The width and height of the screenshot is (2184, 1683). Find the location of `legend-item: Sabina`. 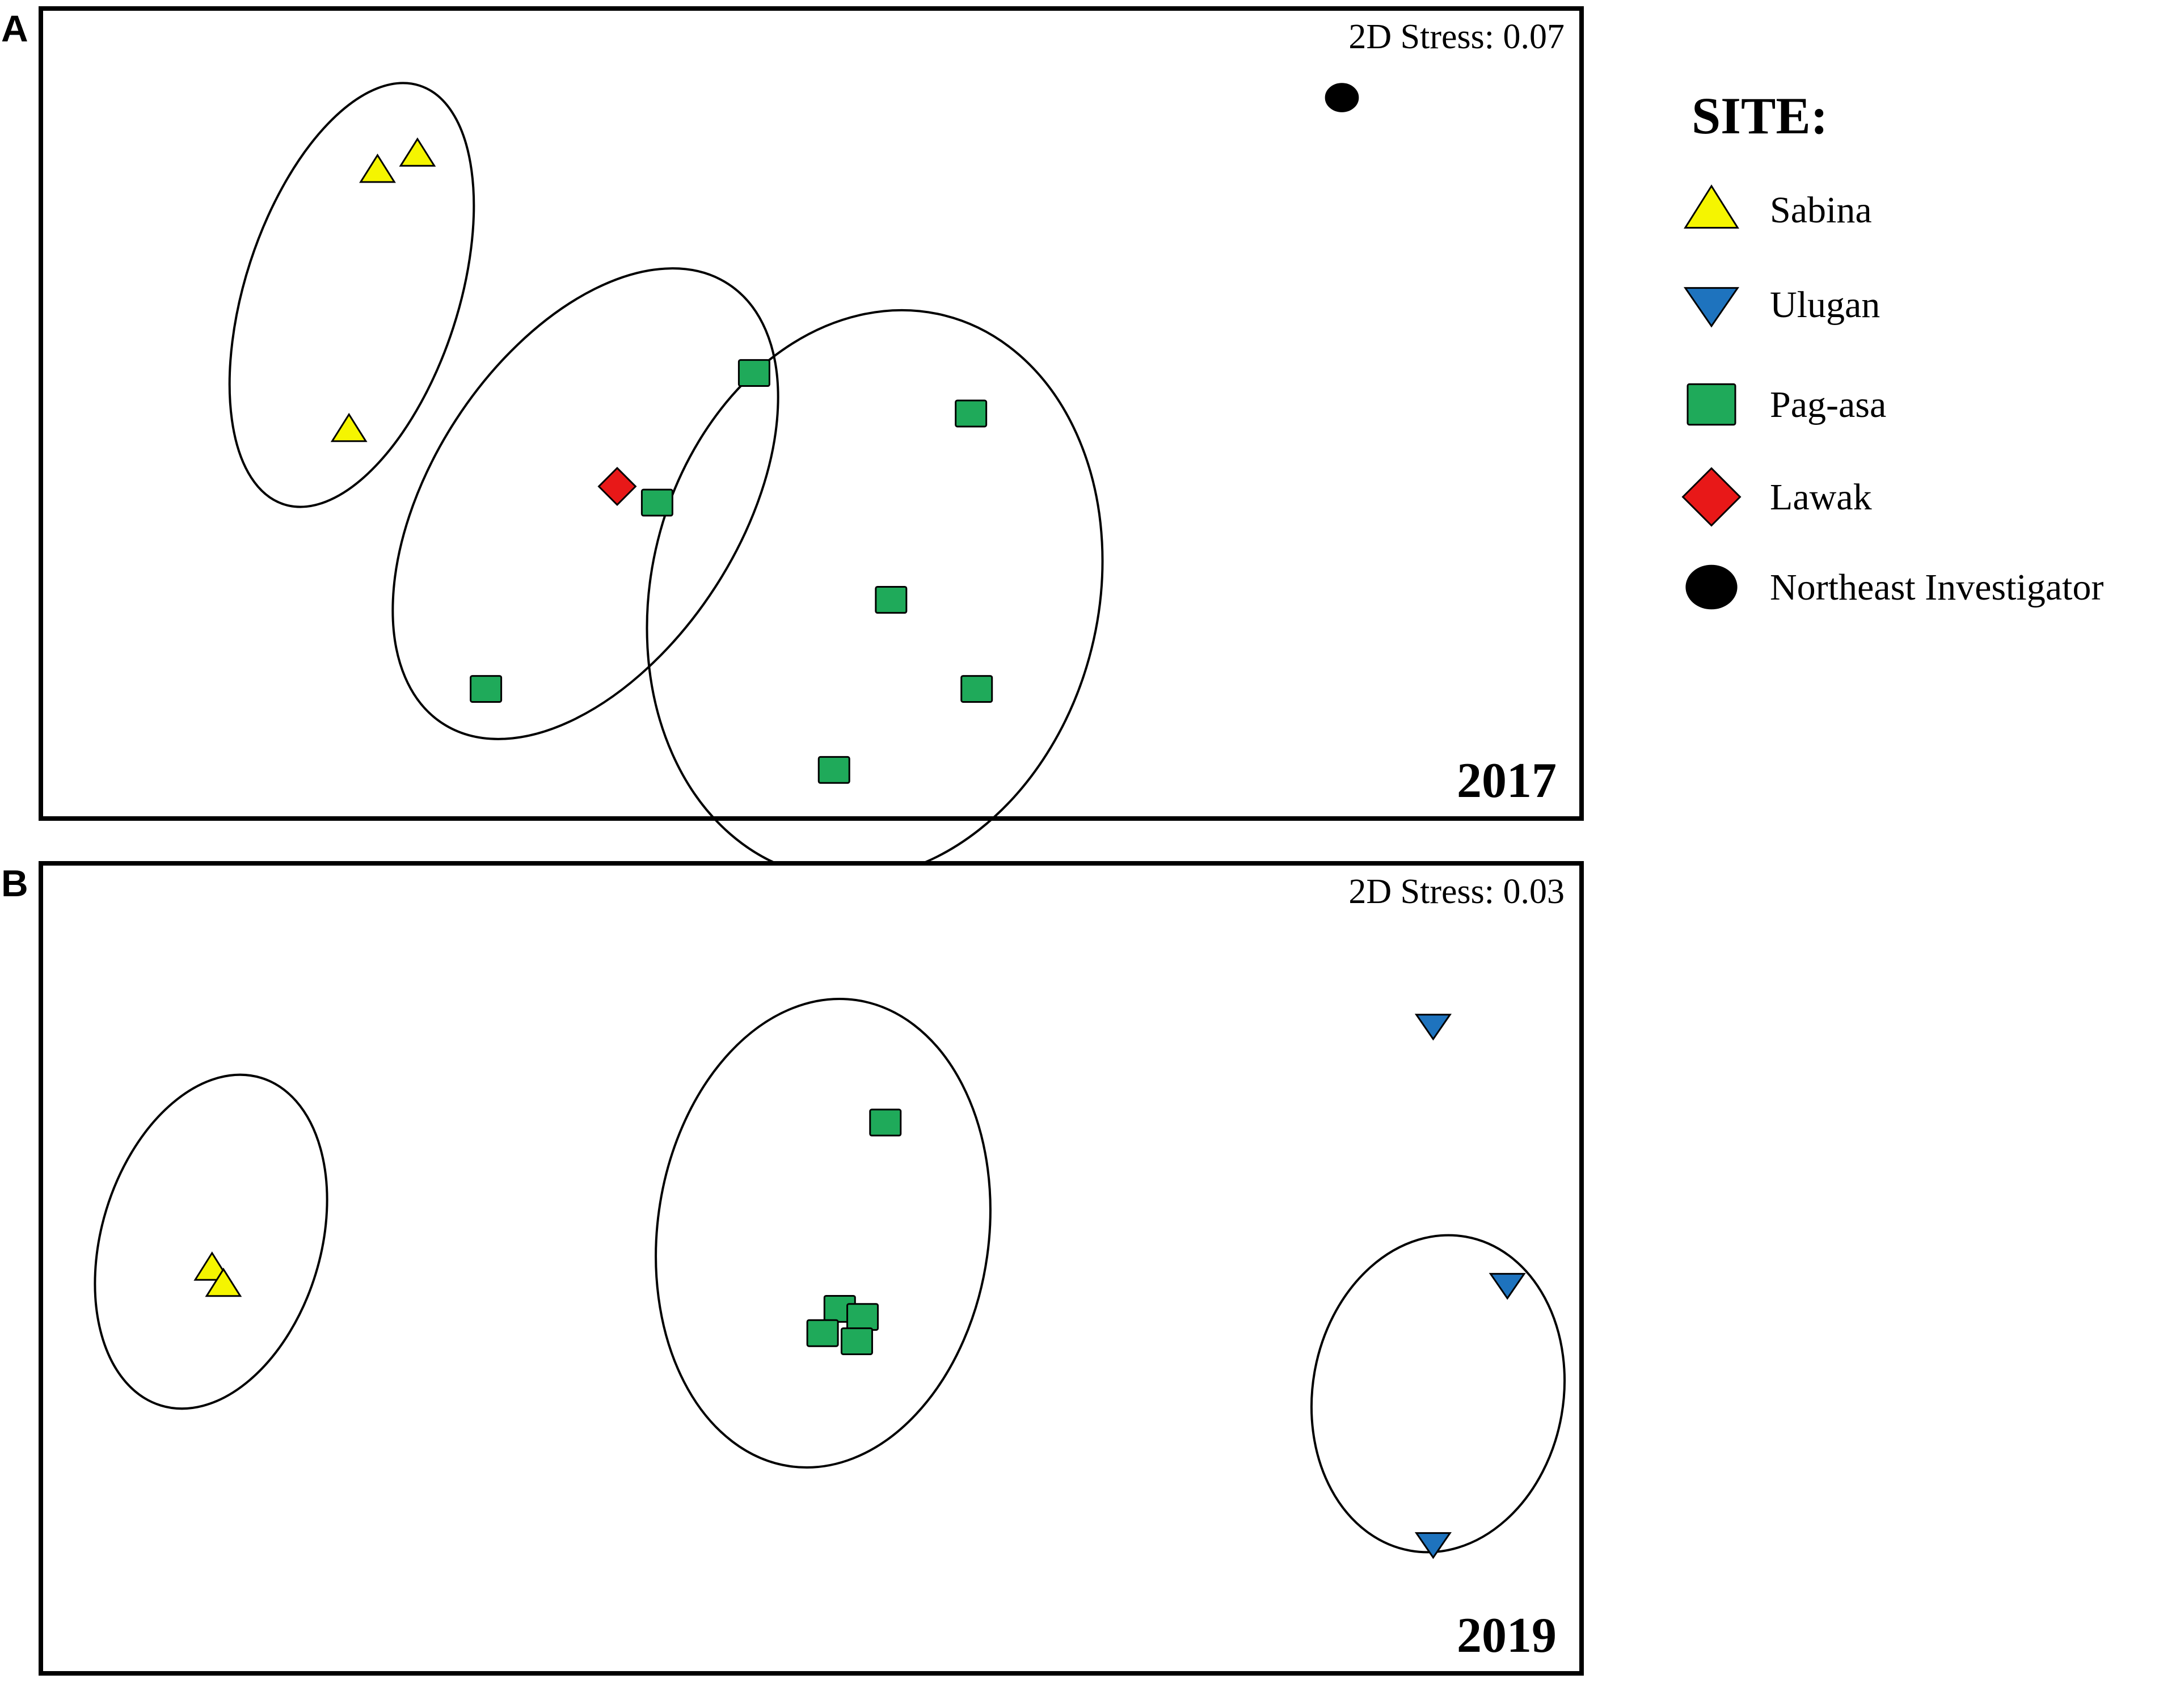

legend-item: Sabina is located at coordinates (1778, 207).